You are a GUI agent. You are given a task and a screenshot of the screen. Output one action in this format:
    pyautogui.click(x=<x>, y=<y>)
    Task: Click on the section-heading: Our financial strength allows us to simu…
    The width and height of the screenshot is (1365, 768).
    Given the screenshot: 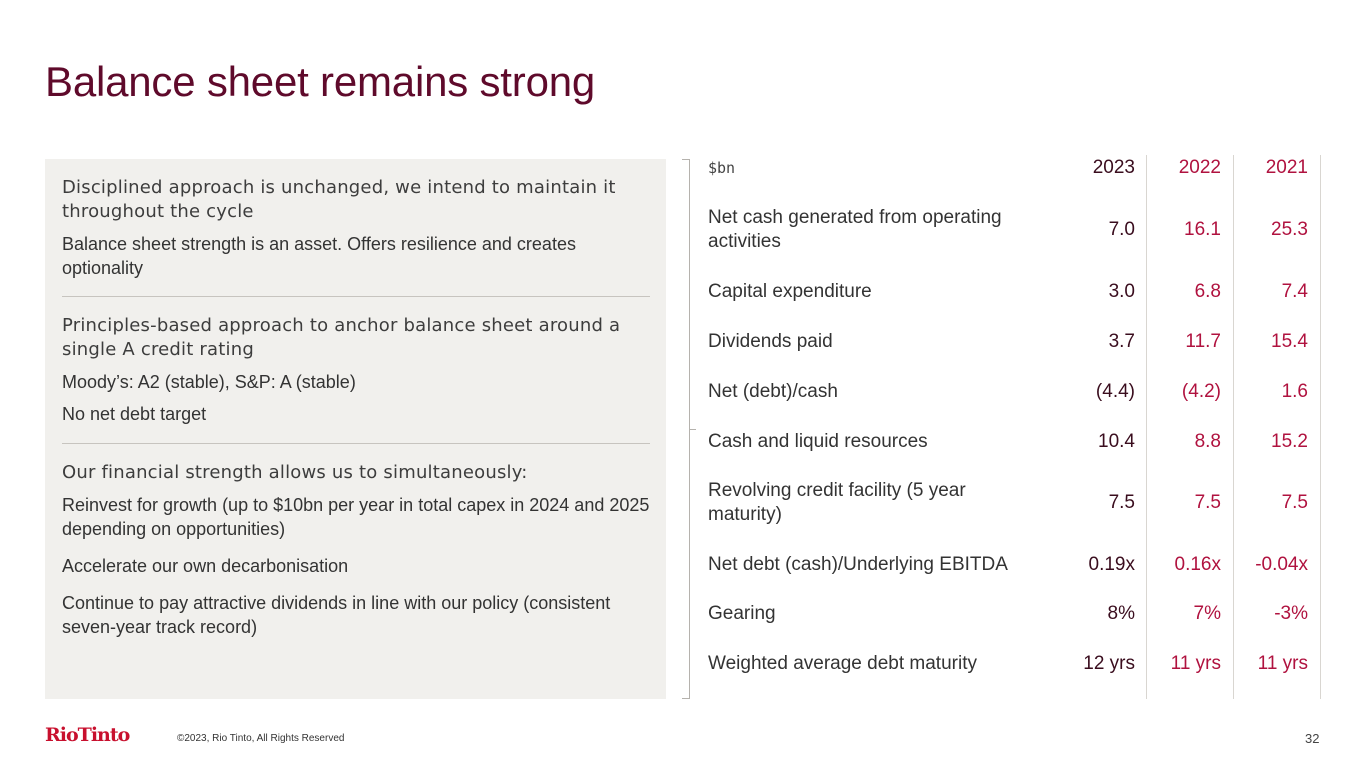 What is the action you would take?
    pyautogui.click(x=295, y=472)
    